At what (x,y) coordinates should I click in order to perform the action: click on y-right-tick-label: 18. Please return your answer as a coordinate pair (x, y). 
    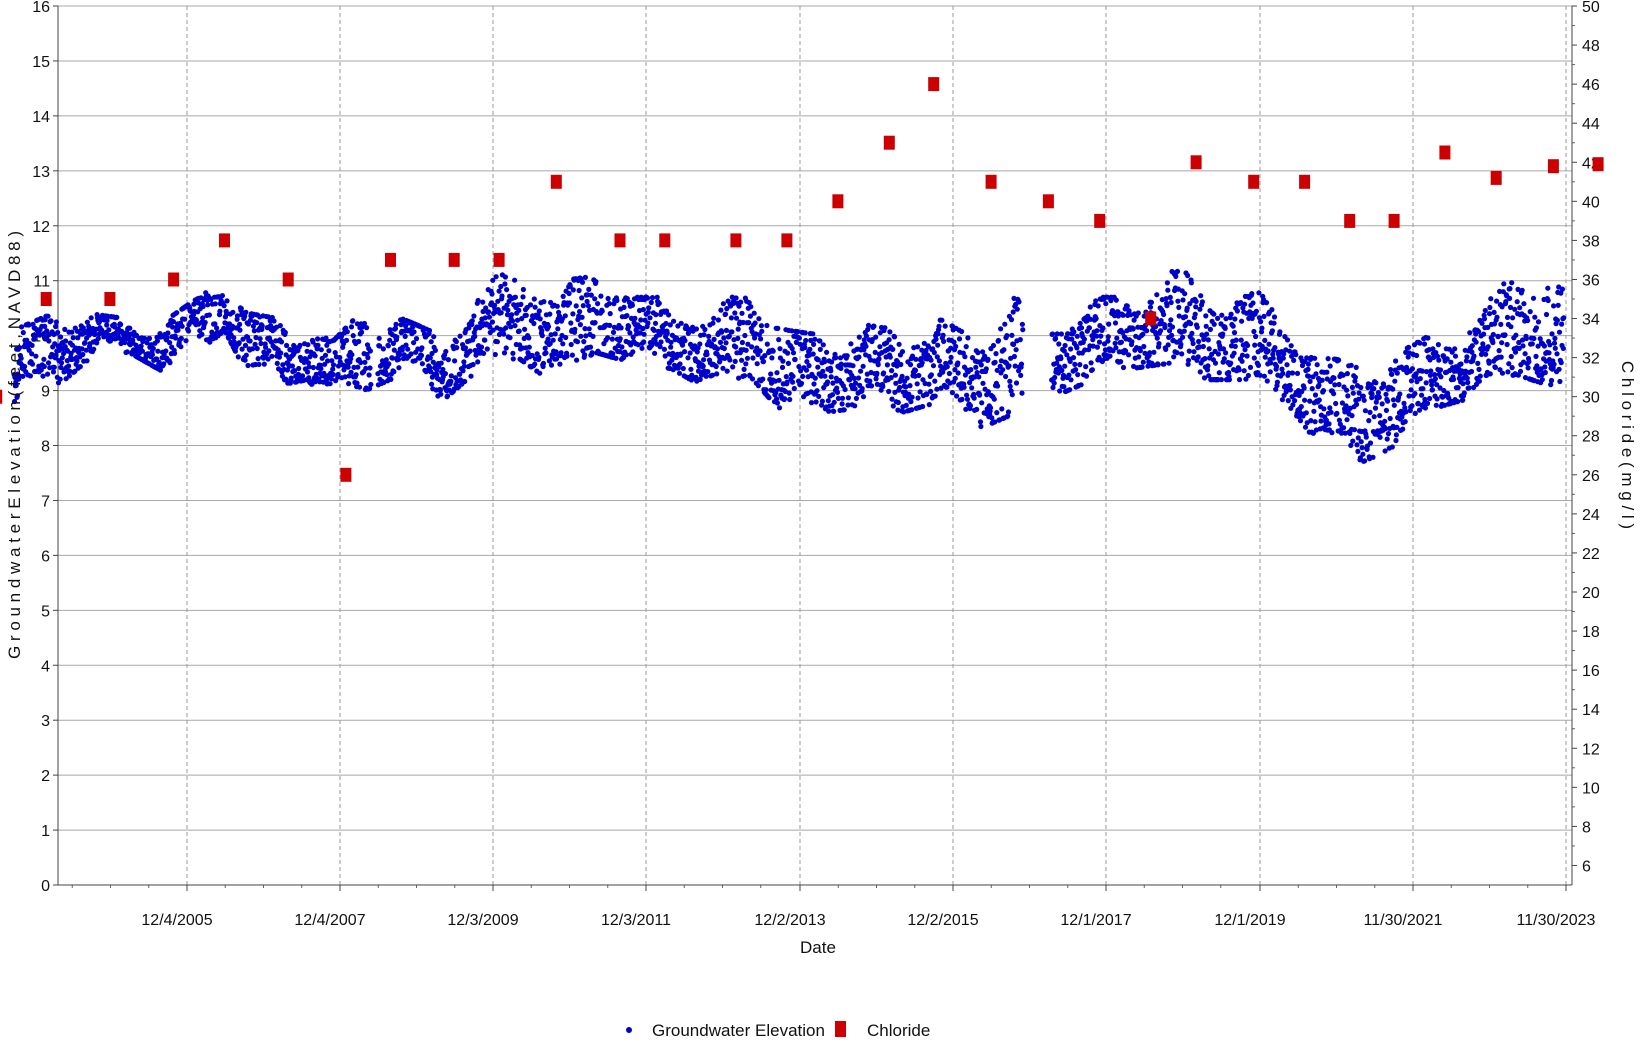
    Looking at the image, I should click on (1591, 632).